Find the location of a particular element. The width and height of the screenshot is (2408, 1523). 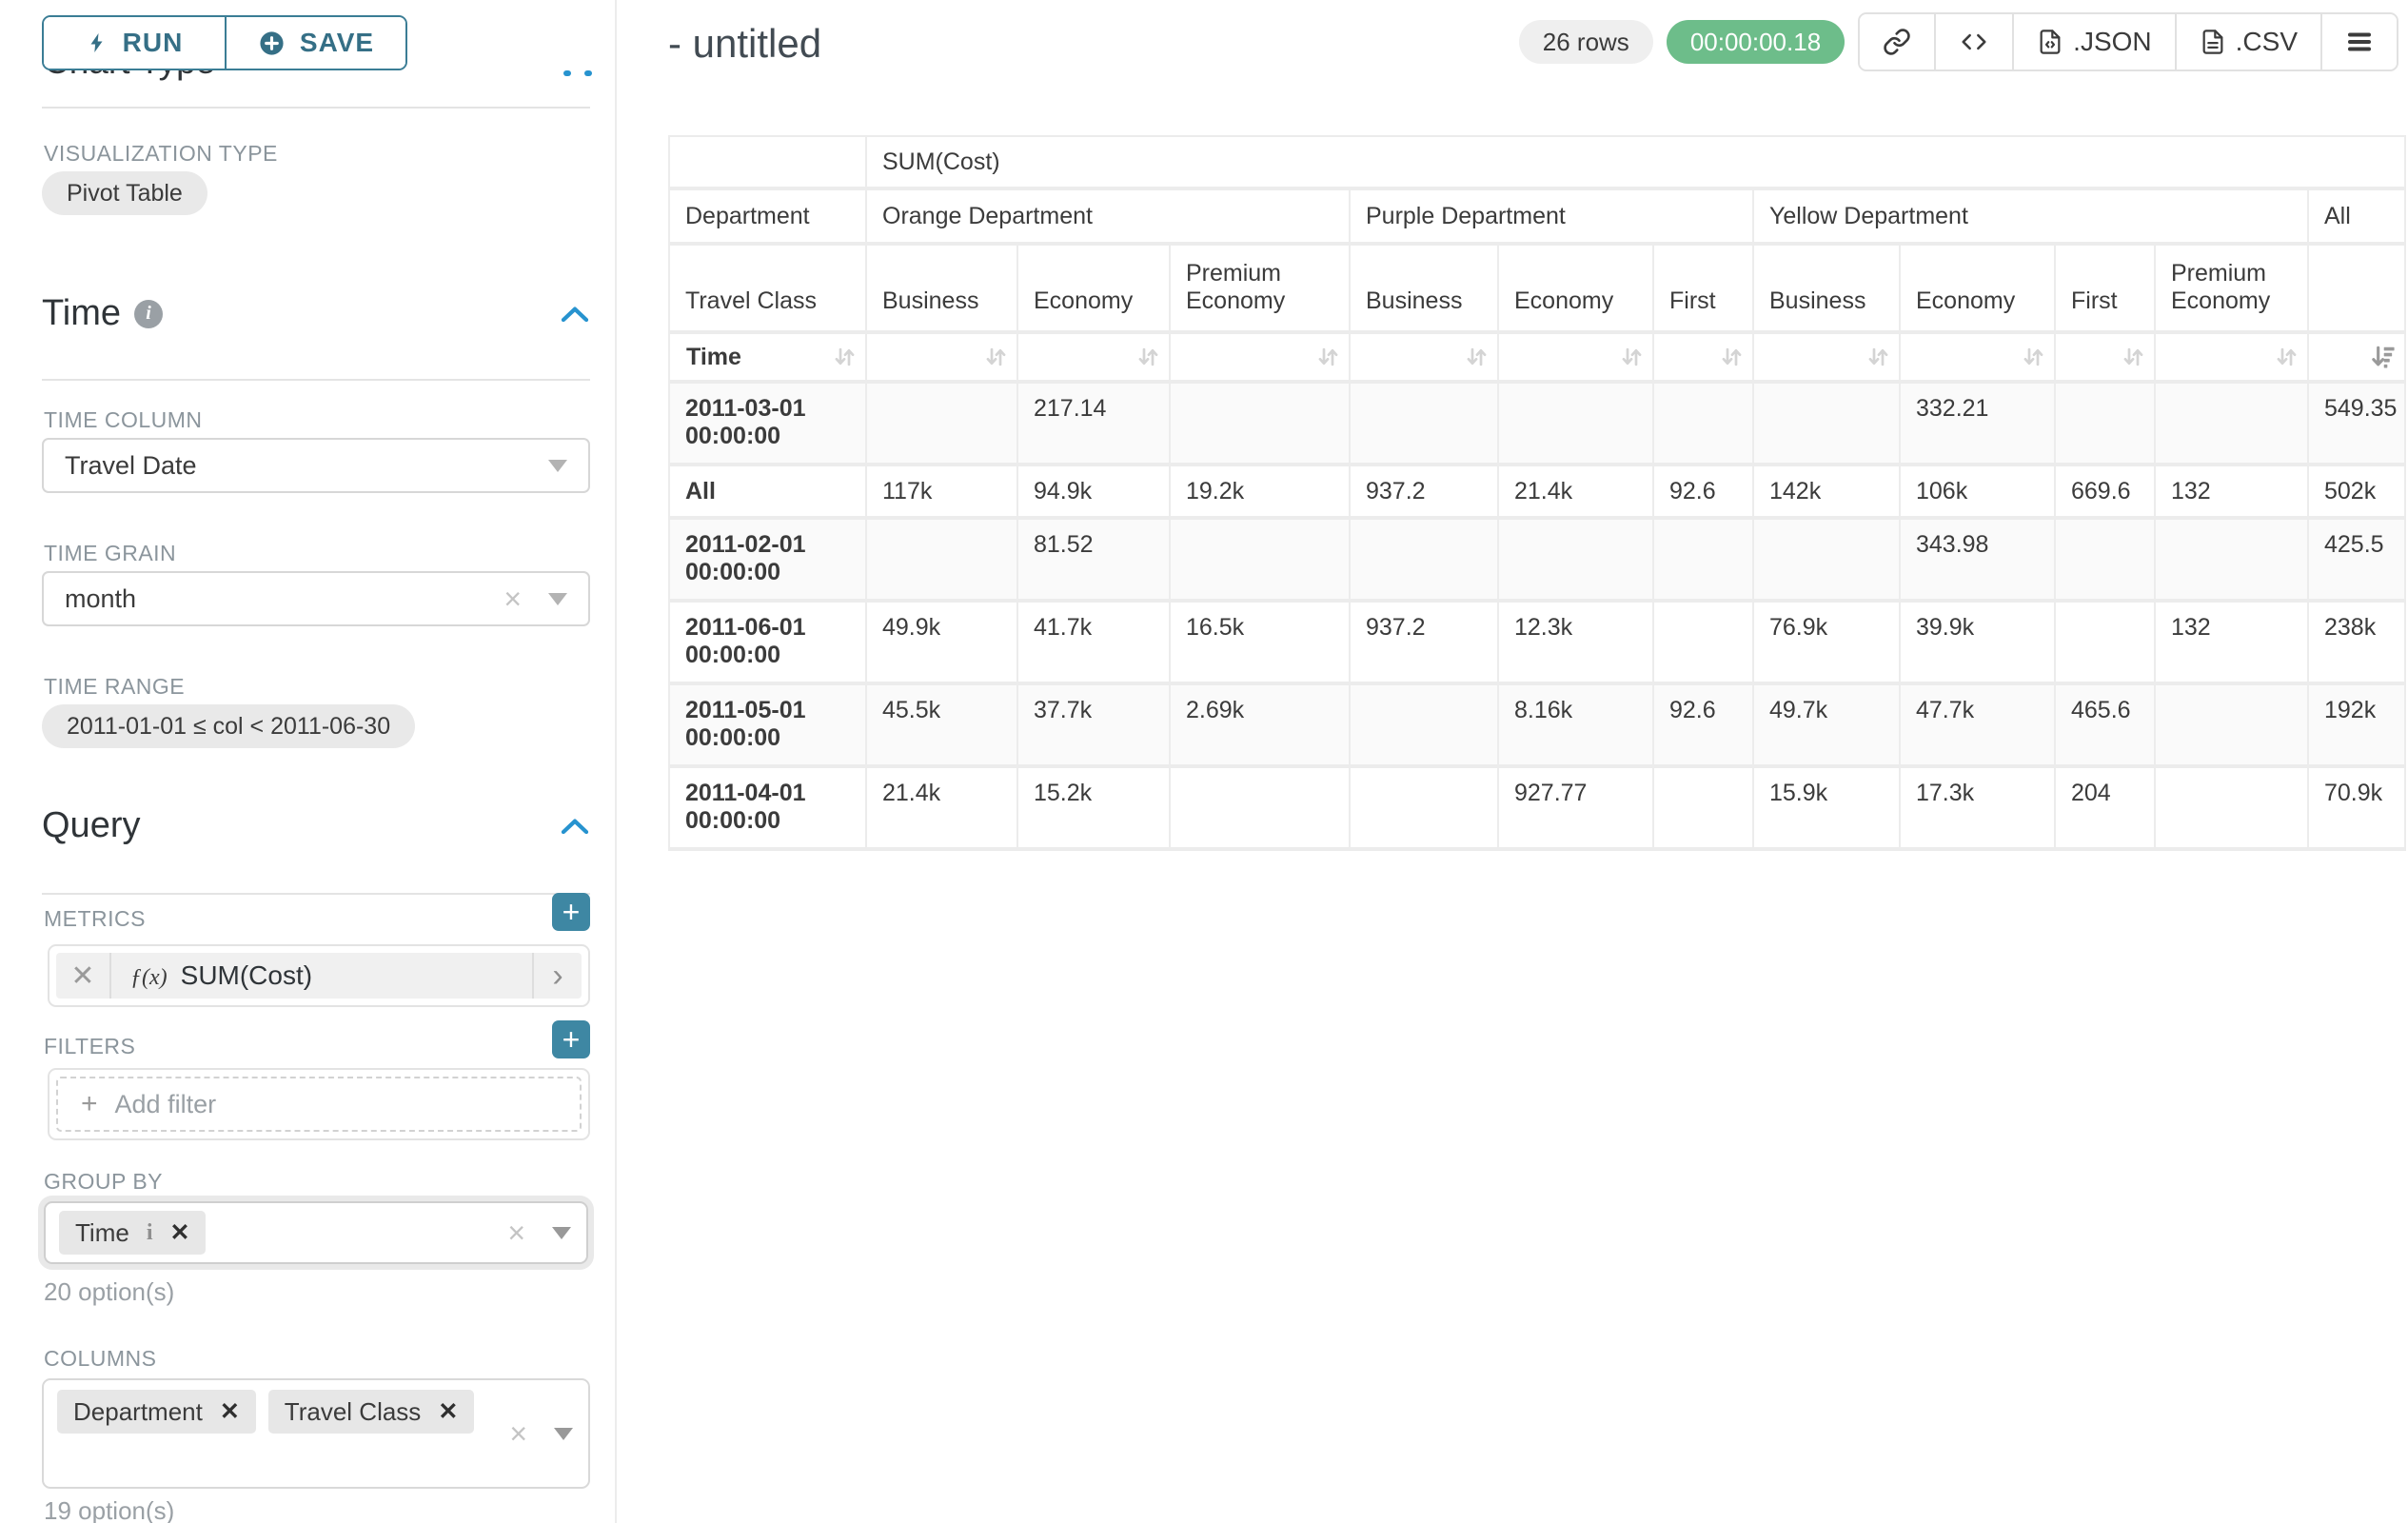

pivot-cell: 92.6 is located at coordinates (1703, 725).